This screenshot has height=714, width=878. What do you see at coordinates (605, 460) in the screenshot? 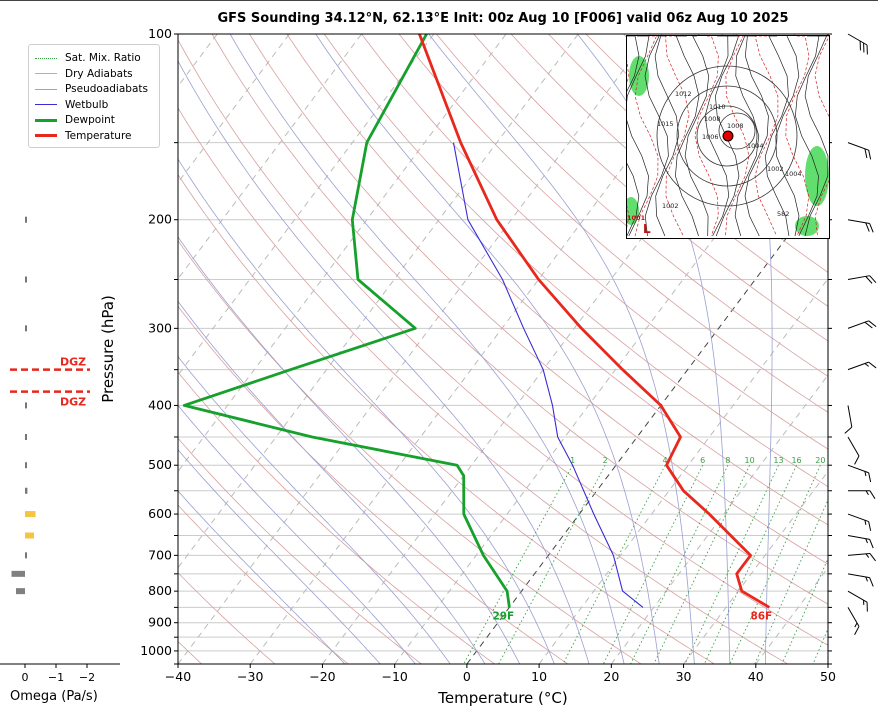
I see `mixing-ratio-label: 2` at bounding box center [605, 460].